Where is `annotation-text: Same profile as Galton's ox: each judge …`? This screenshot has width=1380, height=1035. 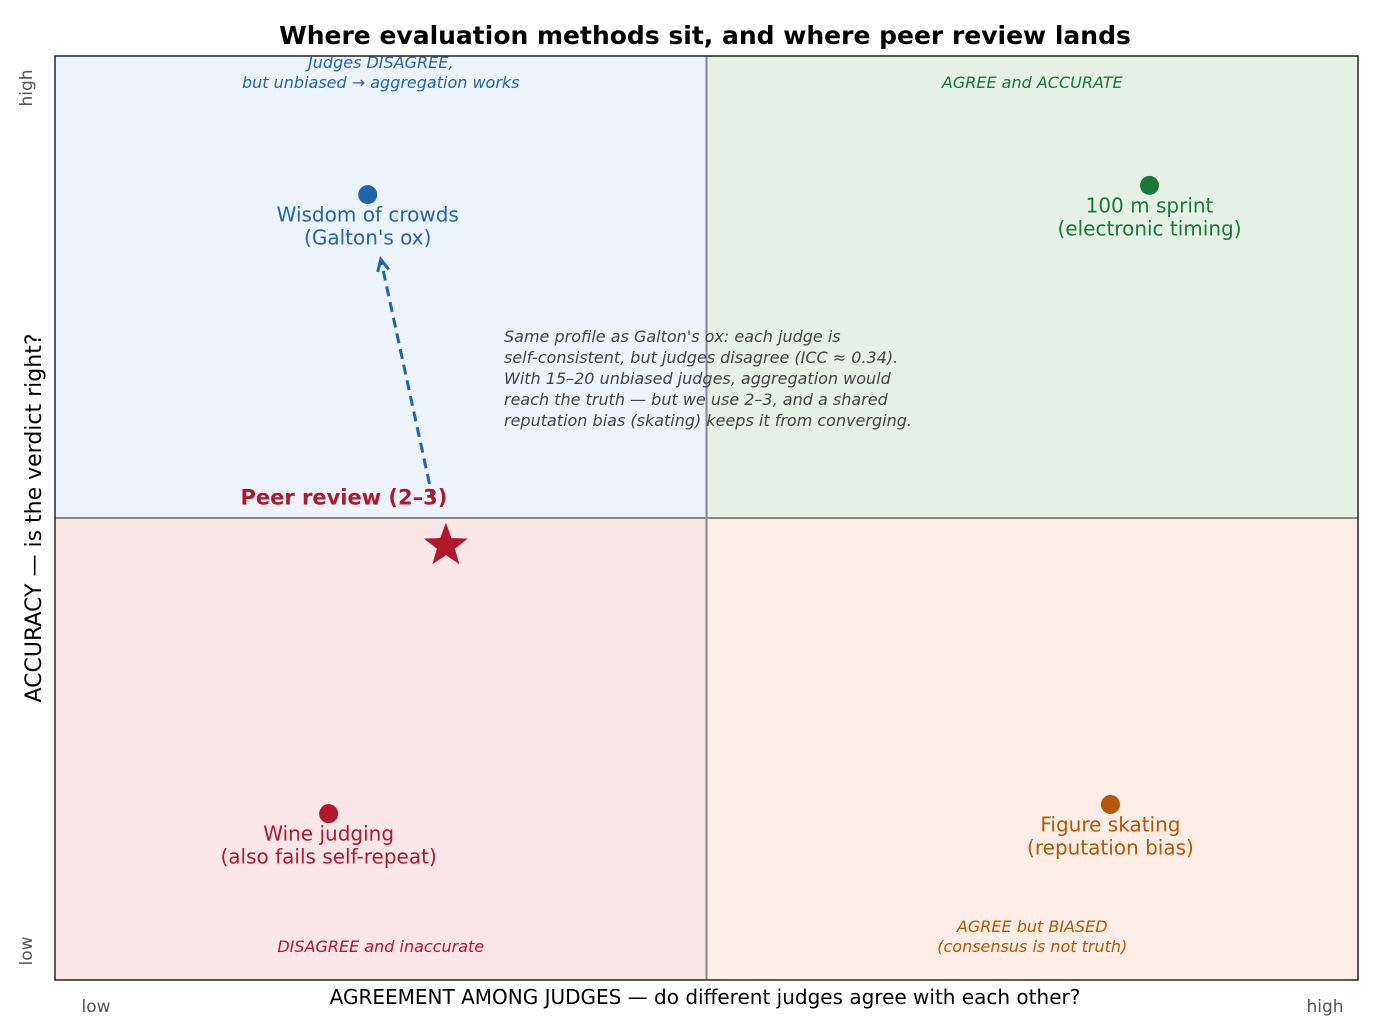 annotation-text: Same profile as Galton's ox: each judge … is located at coordinates (708, 378).